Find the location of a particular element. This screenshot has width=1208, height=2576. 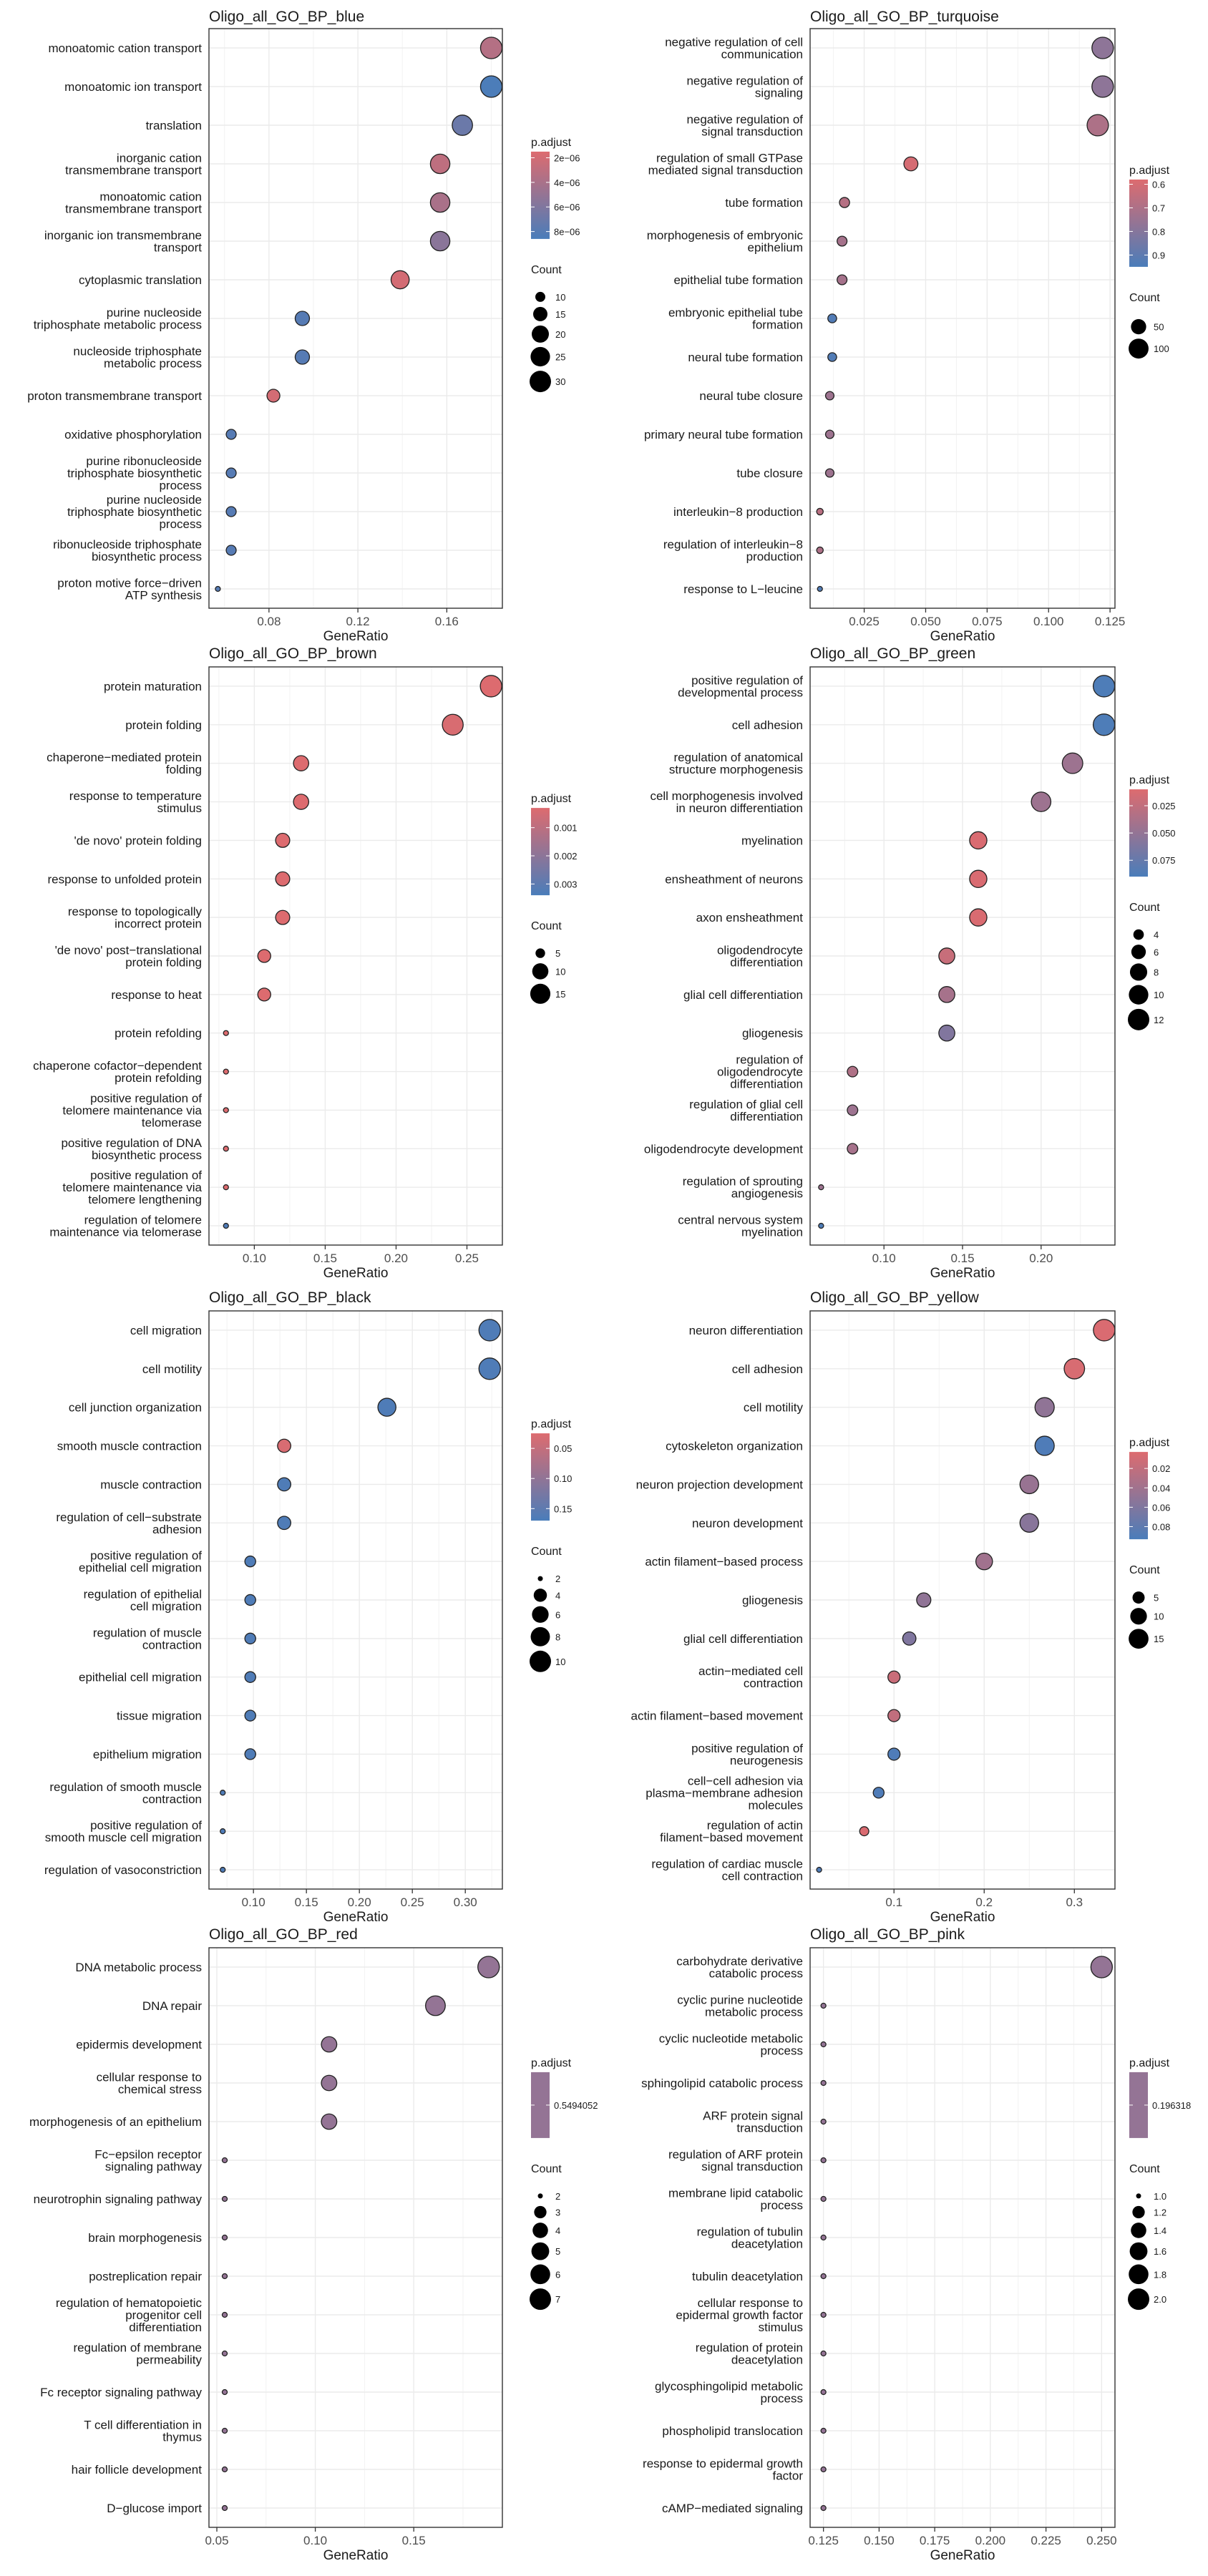

term-label: interleukin−8 production is located at coordinates (738, 512).